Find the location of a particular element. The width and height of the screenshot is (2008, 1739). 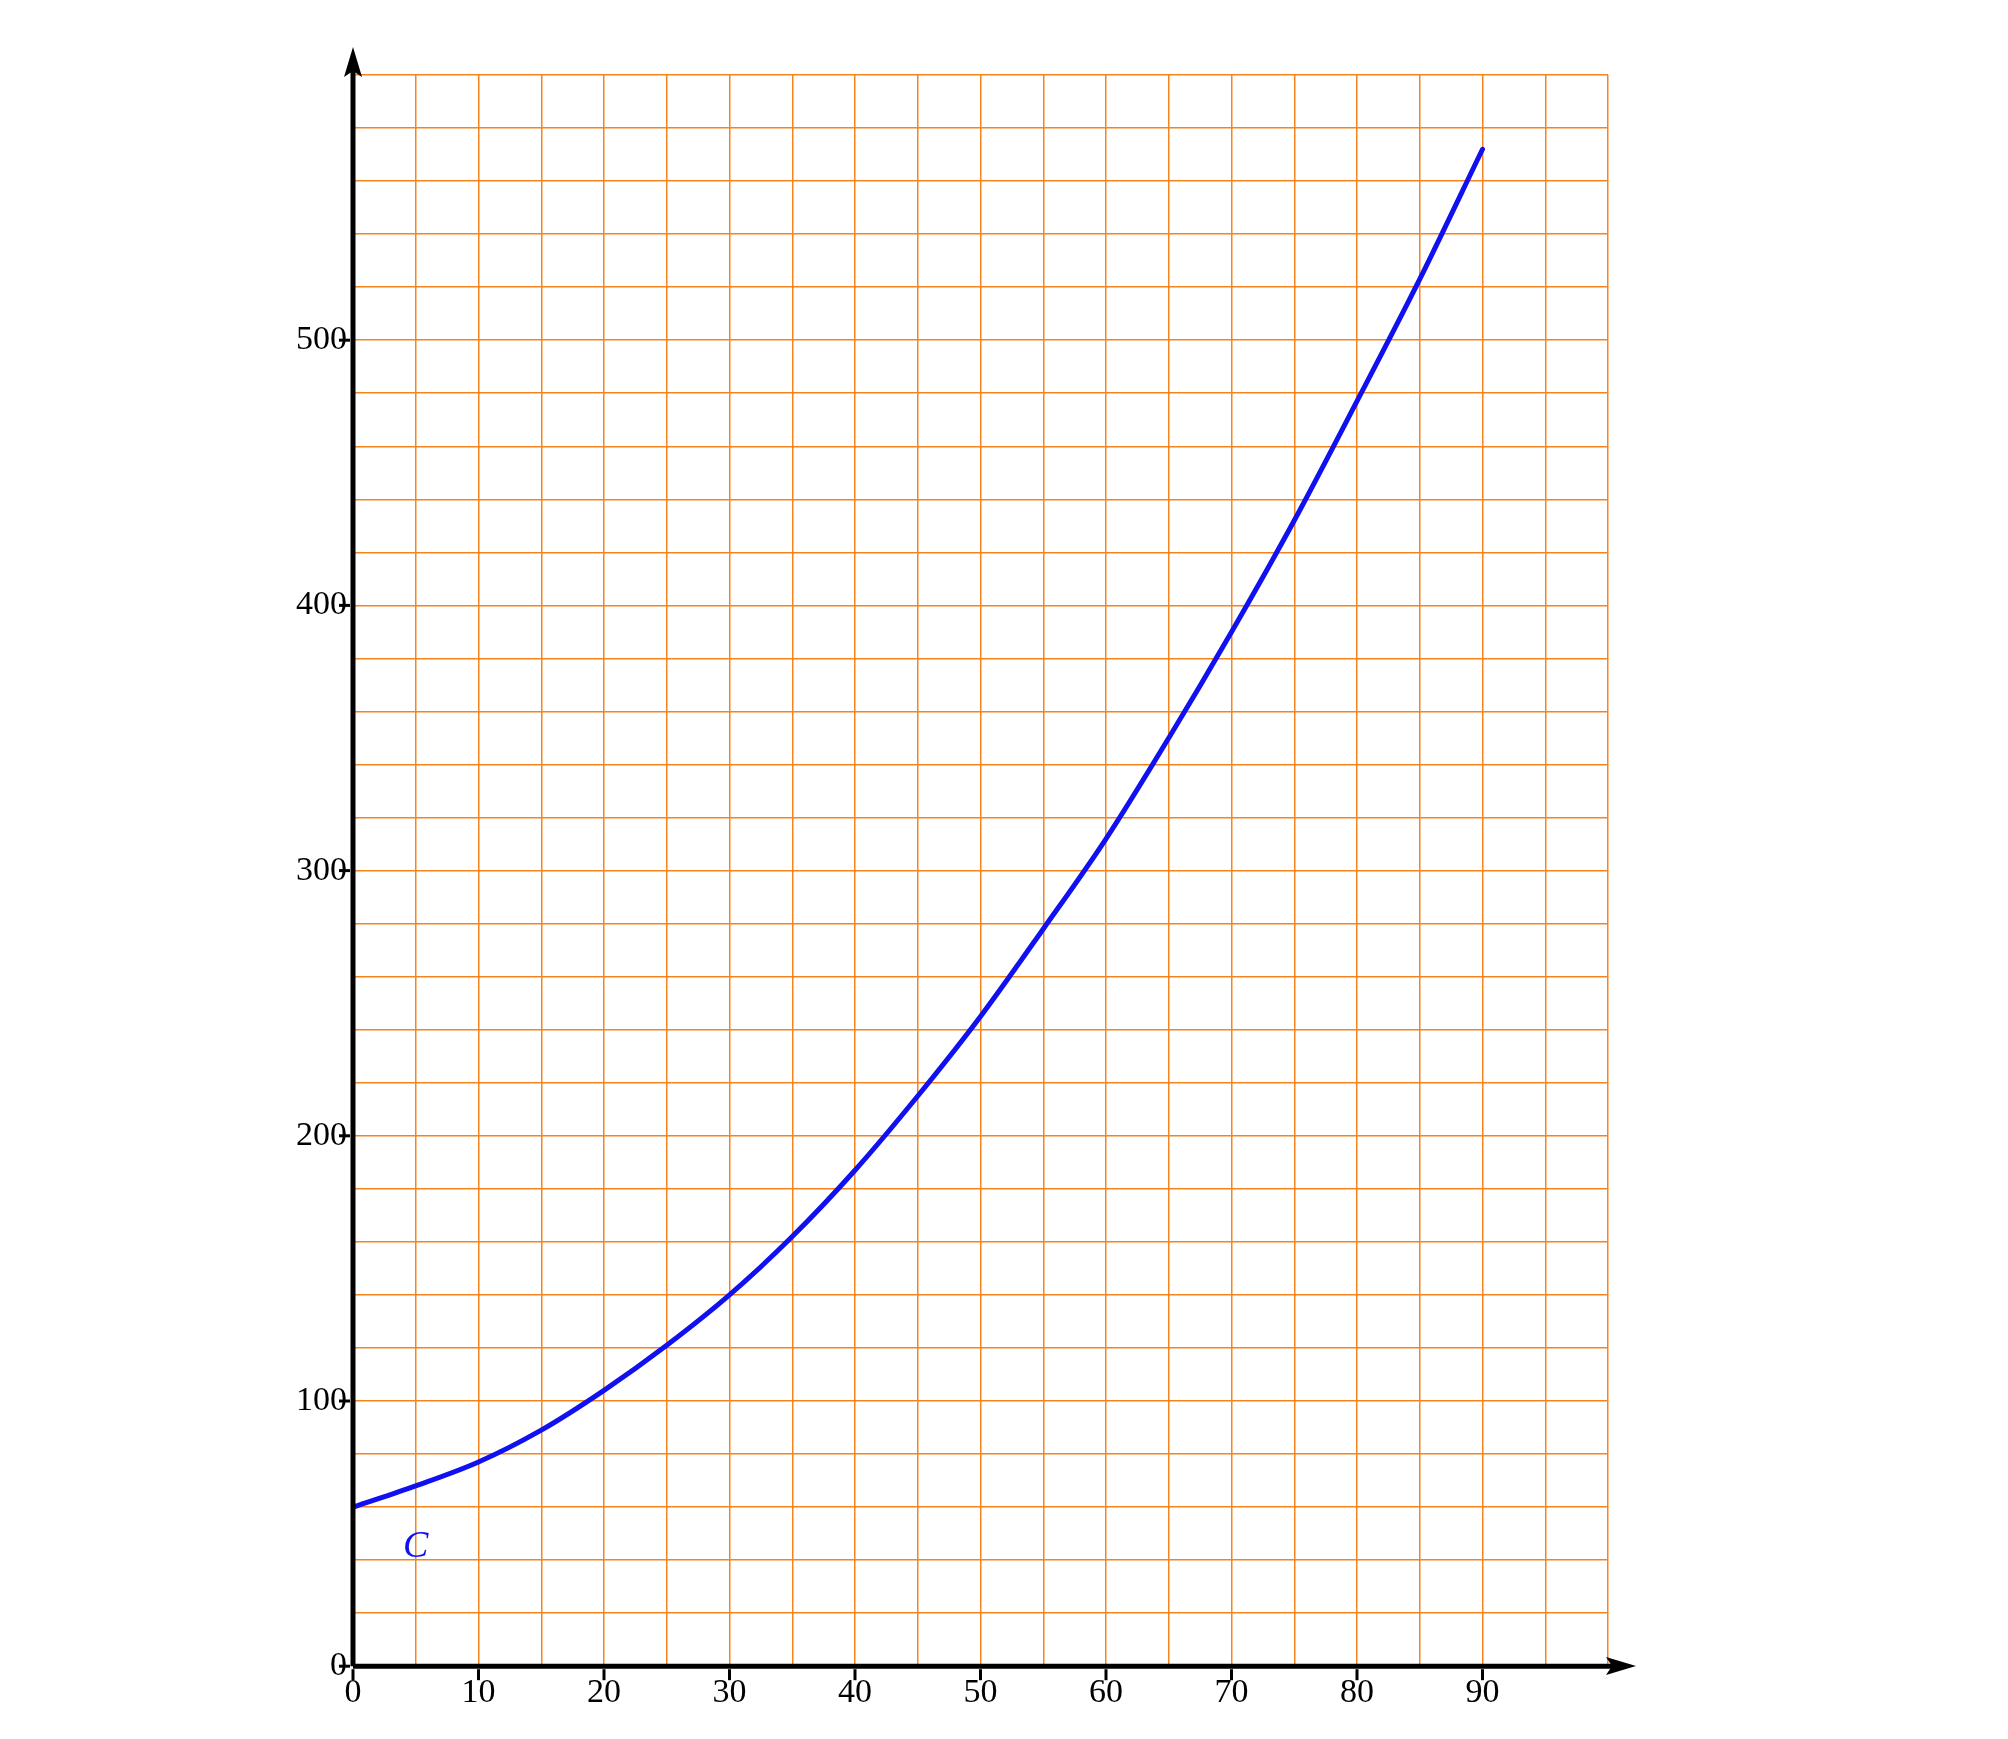

x-tick-label: 50 is located at coordinates (980, 1690).